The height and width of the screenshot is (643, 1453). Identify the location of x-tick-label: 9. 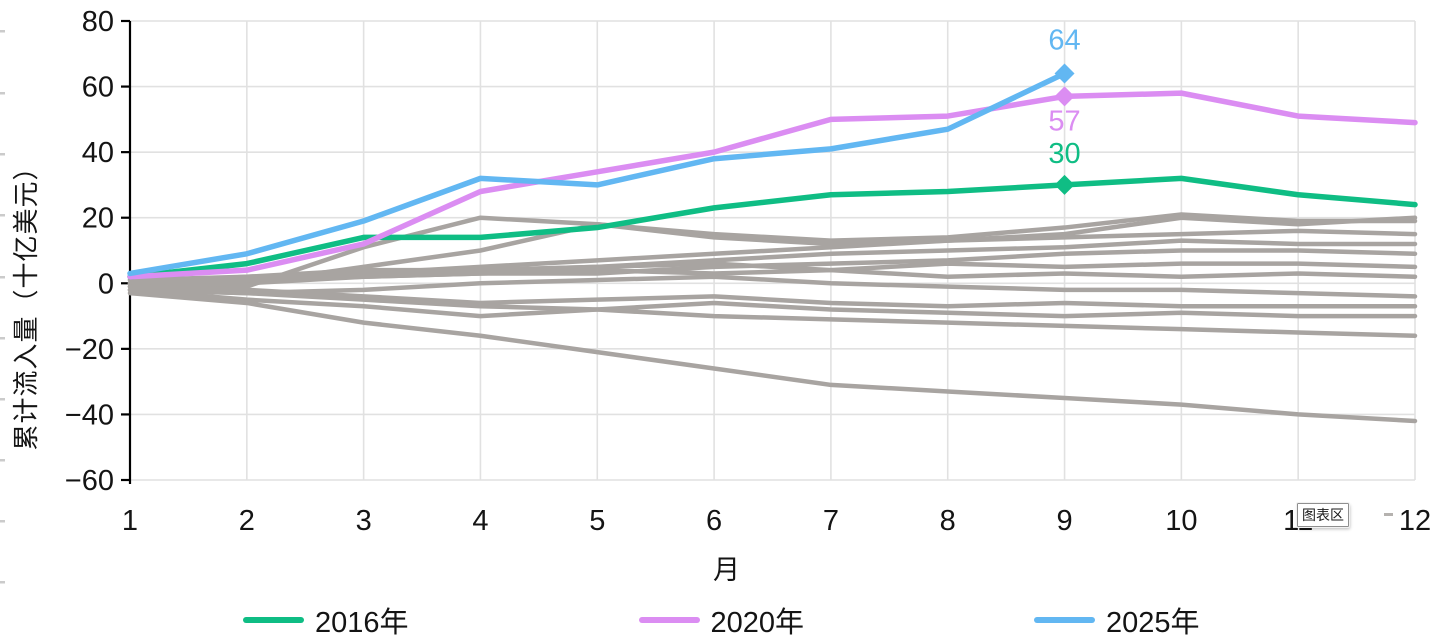
(1064, 521).